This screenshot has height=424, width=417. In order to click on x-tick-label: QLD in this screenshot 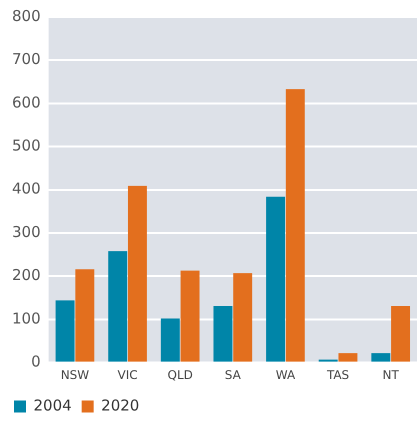, I will do `click(180, 375)`.